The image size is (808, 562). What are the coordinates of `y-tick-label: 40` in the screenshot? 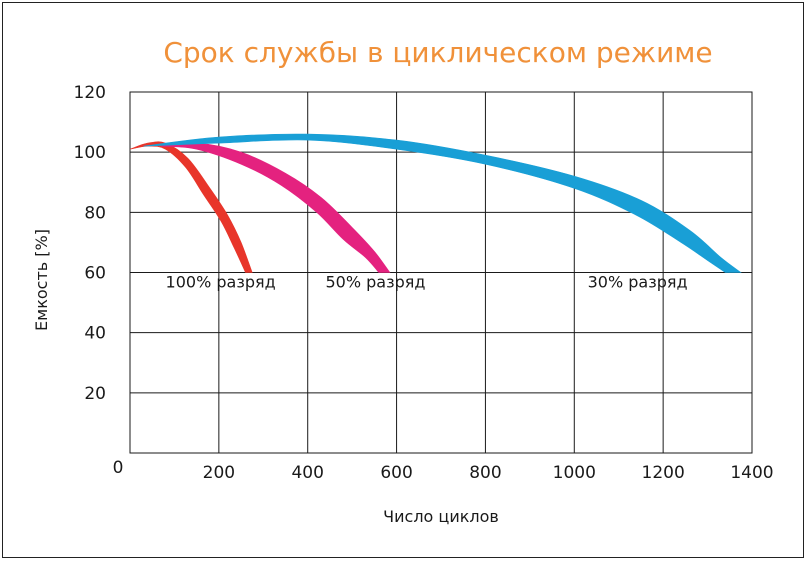 It's located at (95, 334).